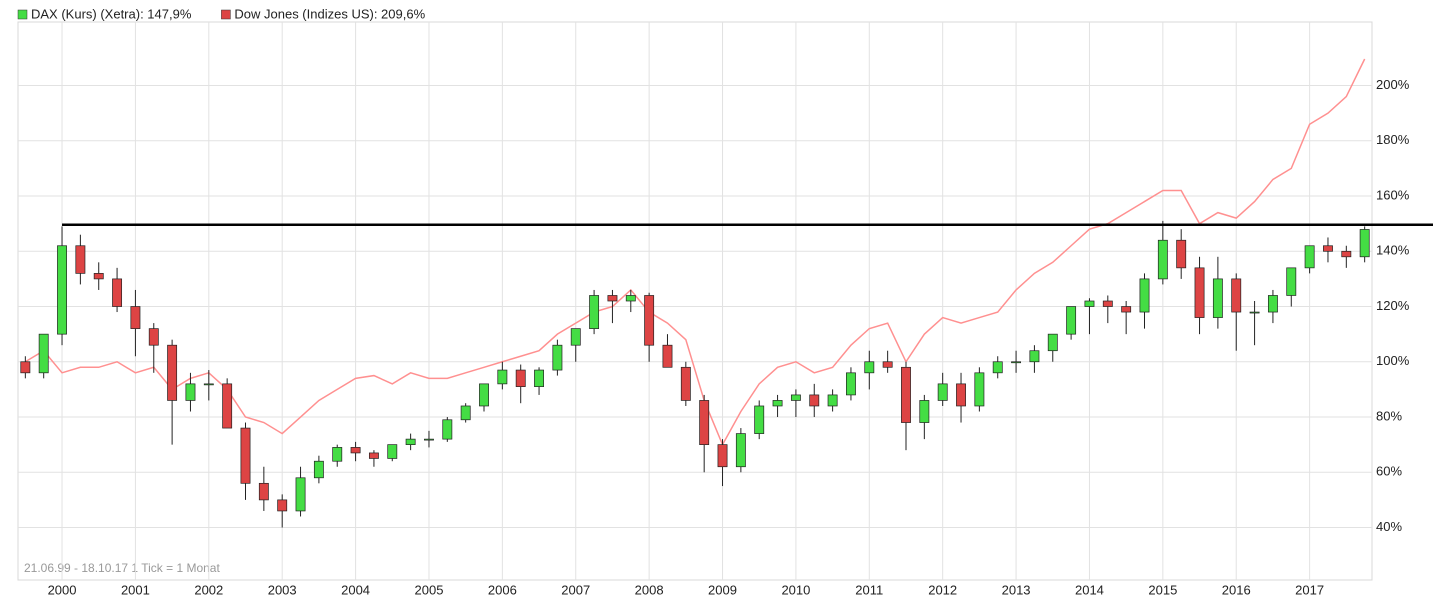  I want to click on x-tick-label: 2005, so click(429, 589).